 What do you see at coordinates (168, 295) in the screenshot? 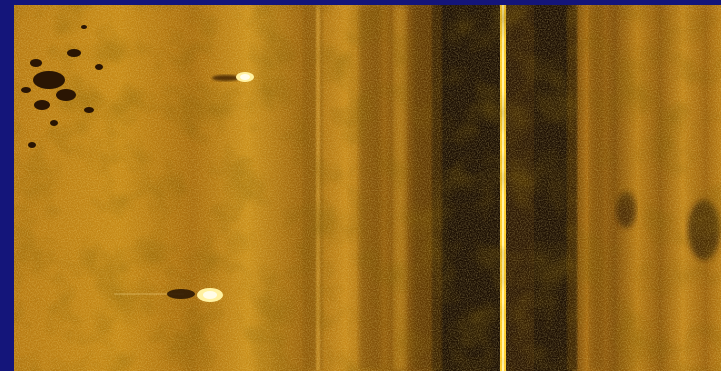
I see `sonar-target-lower` at bounding box center [168, 295].